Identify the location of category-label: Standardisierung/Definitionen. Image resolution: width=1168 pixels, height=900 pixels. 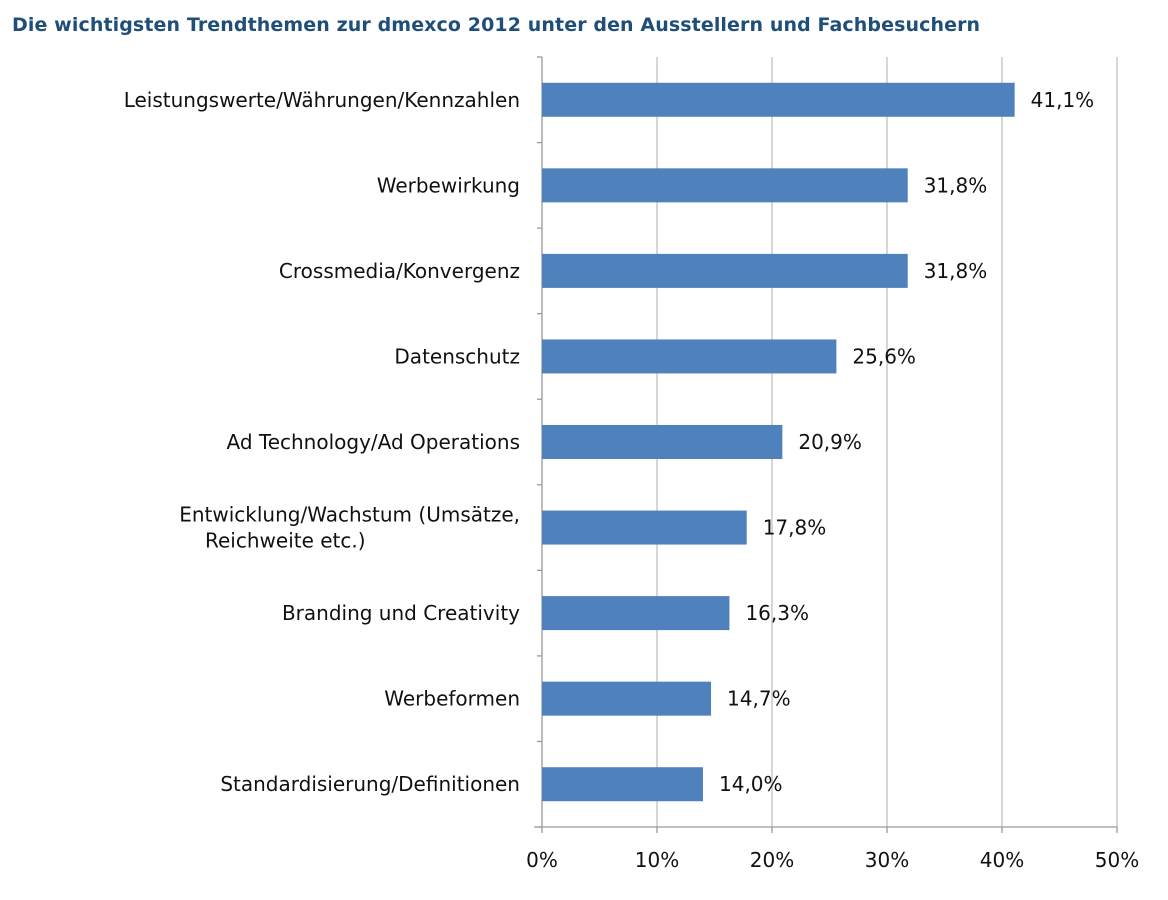
(370, 784).